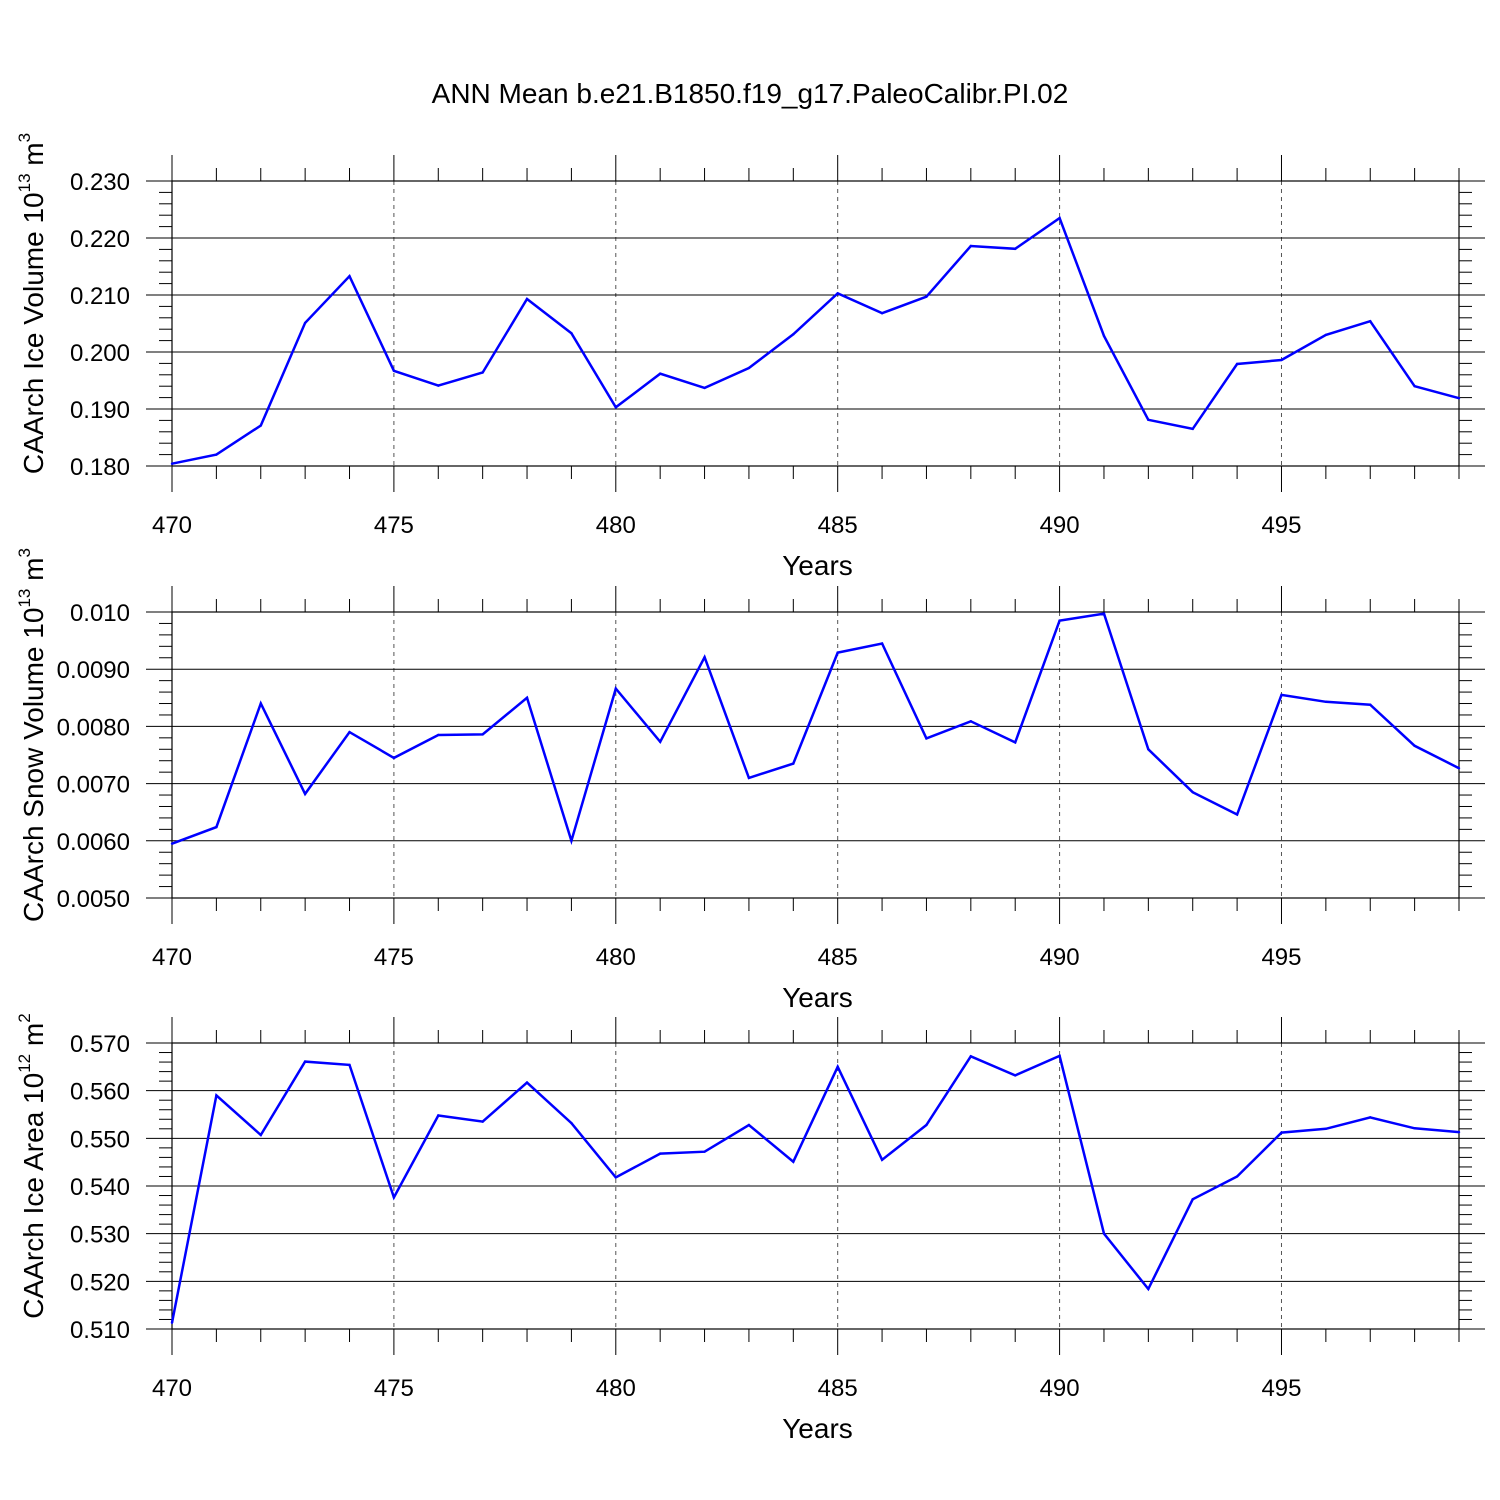 The image size is (1500, 1500). I want to click on y-axis-label: CAArch Ice Volume 1013 m3, so click(32, 303).